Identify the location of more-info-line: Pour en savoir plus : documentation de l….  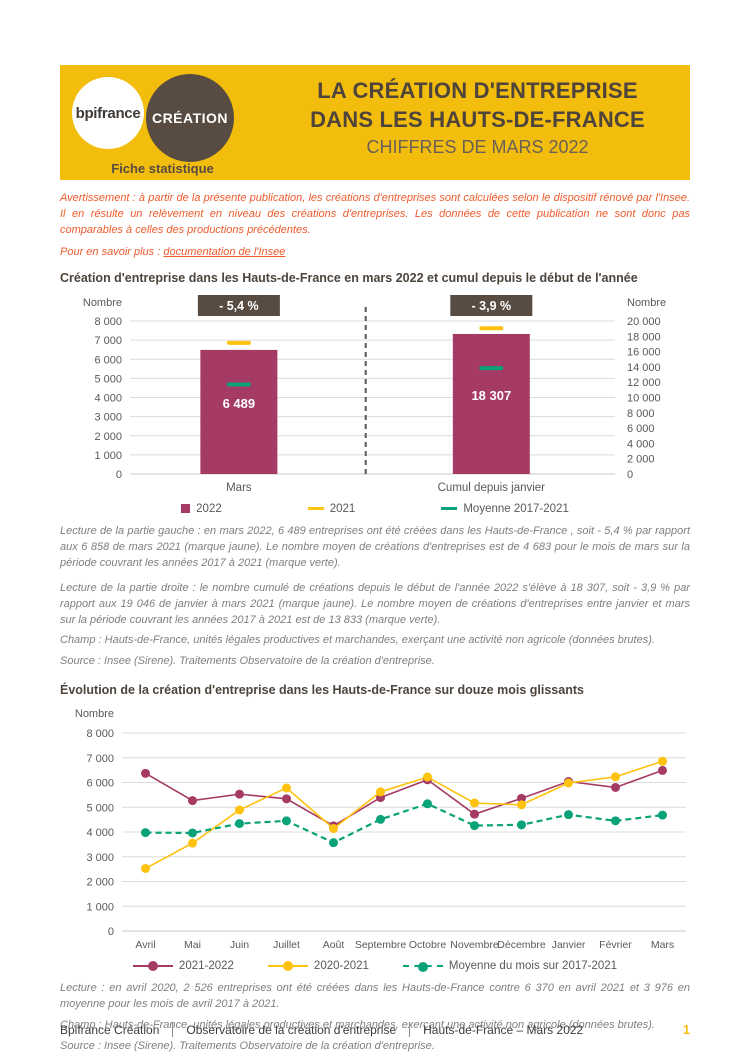
(375, 252).